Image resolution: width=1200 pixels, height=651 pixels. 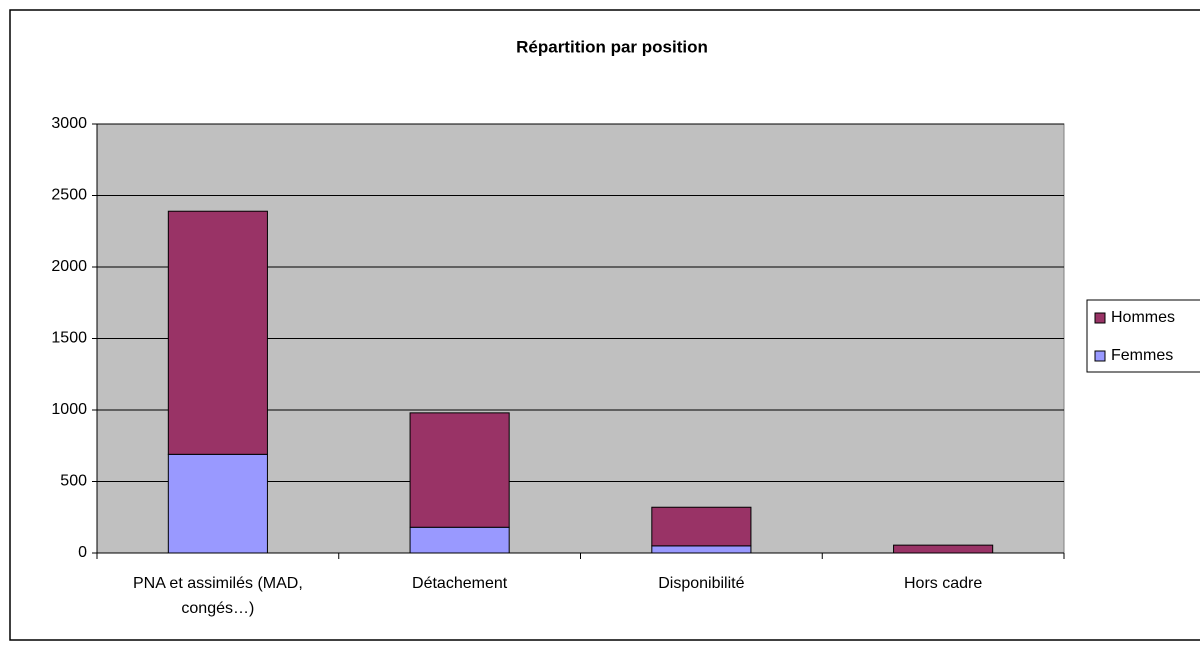 I want to click on y-tick-label: 2500, so click(x=69, y=195).